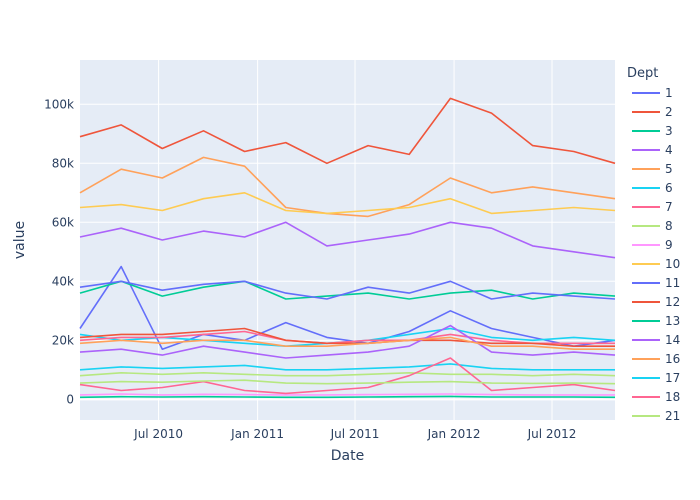 The width and height of the screenshot is (700, 500). Describe the element at coordinates (669, 169) in the screenshot. I see `legend-label: 5` at that location.